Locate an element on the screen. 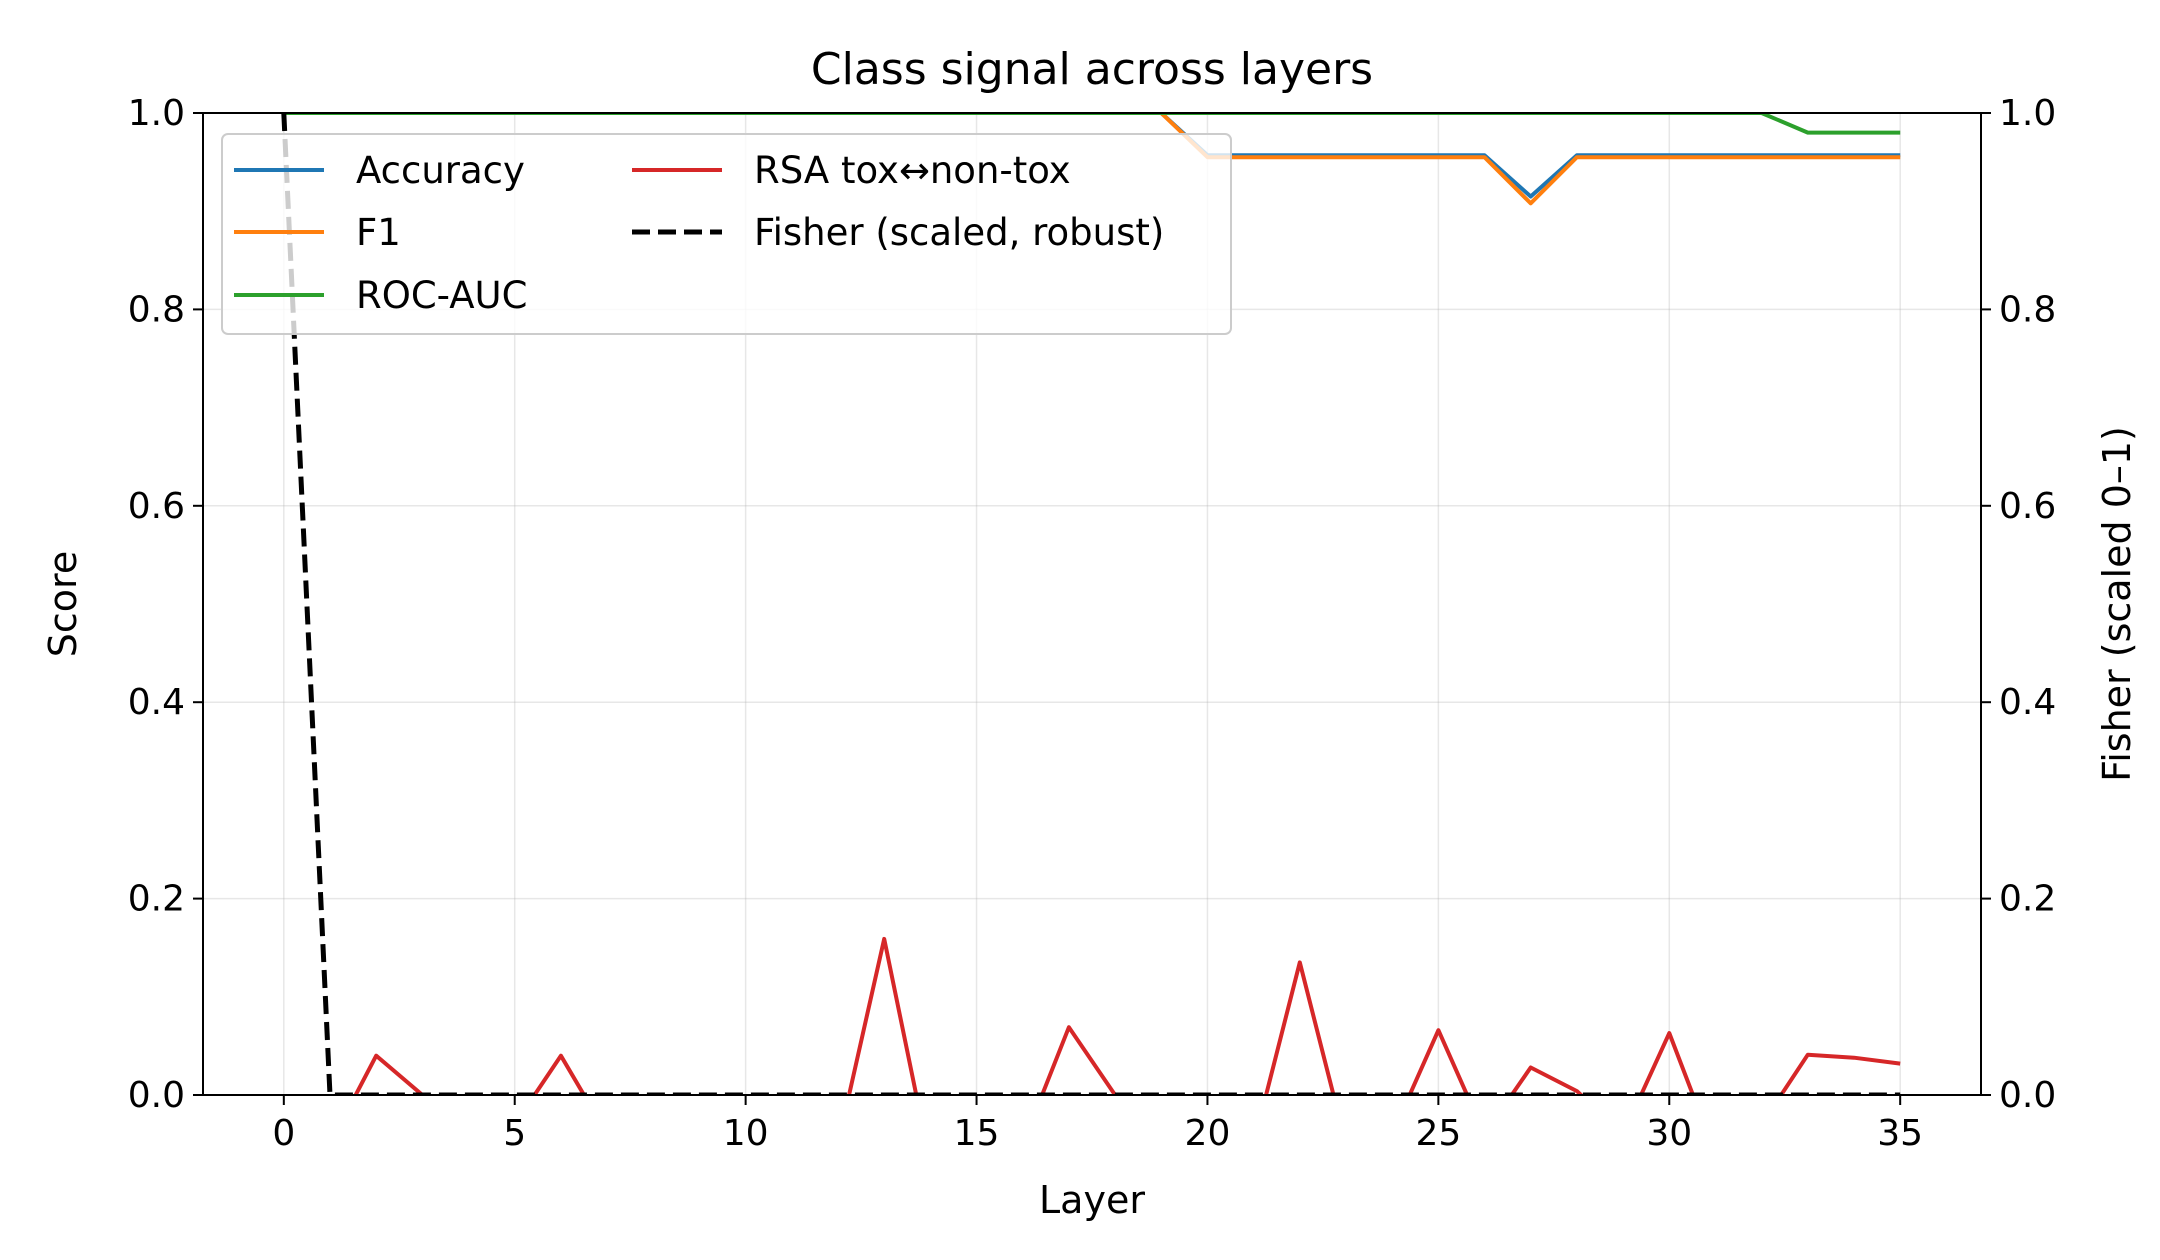  x-tick-label: 30 is located at coordinates (1669, 1133).